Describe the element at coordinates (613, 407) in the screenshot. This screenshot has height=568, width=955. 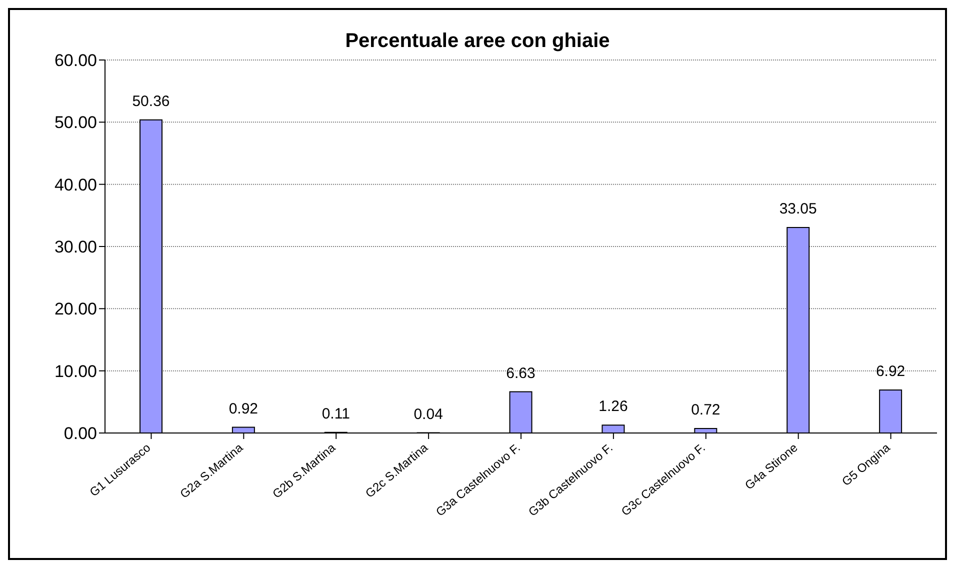
I see `data-label: 1.26` at that location.